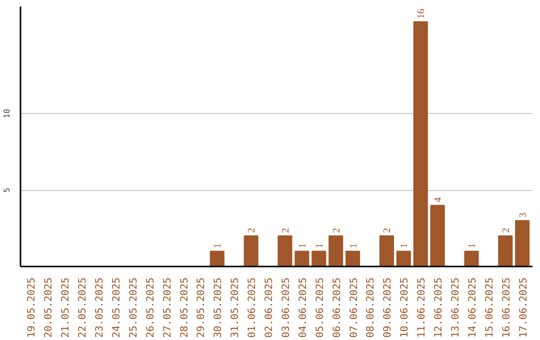 The width and height of the screenshot is (540, 340). I want to click on x-tick-label: 25.05.2025, so click(134, 307).